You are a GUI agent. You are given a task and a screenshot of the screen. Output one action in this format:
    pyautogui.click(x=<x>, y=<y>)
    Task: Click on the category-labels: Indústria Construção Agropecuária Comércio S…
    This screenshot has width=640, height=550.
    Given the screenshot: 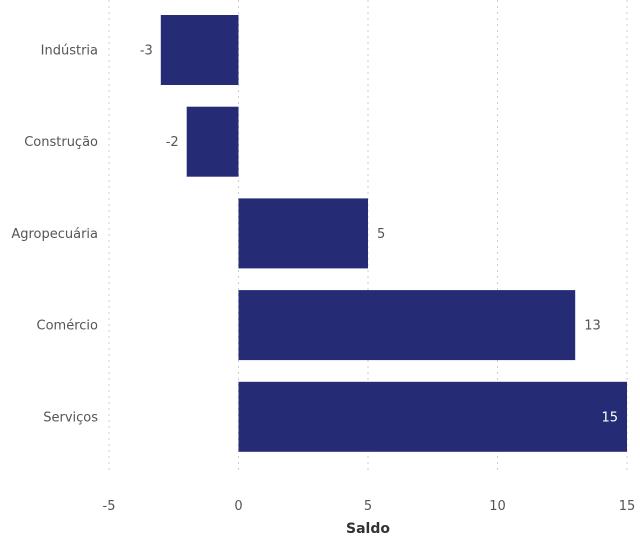 What is the action you would take?
    pyautogui.click(x=54, y=235)
    